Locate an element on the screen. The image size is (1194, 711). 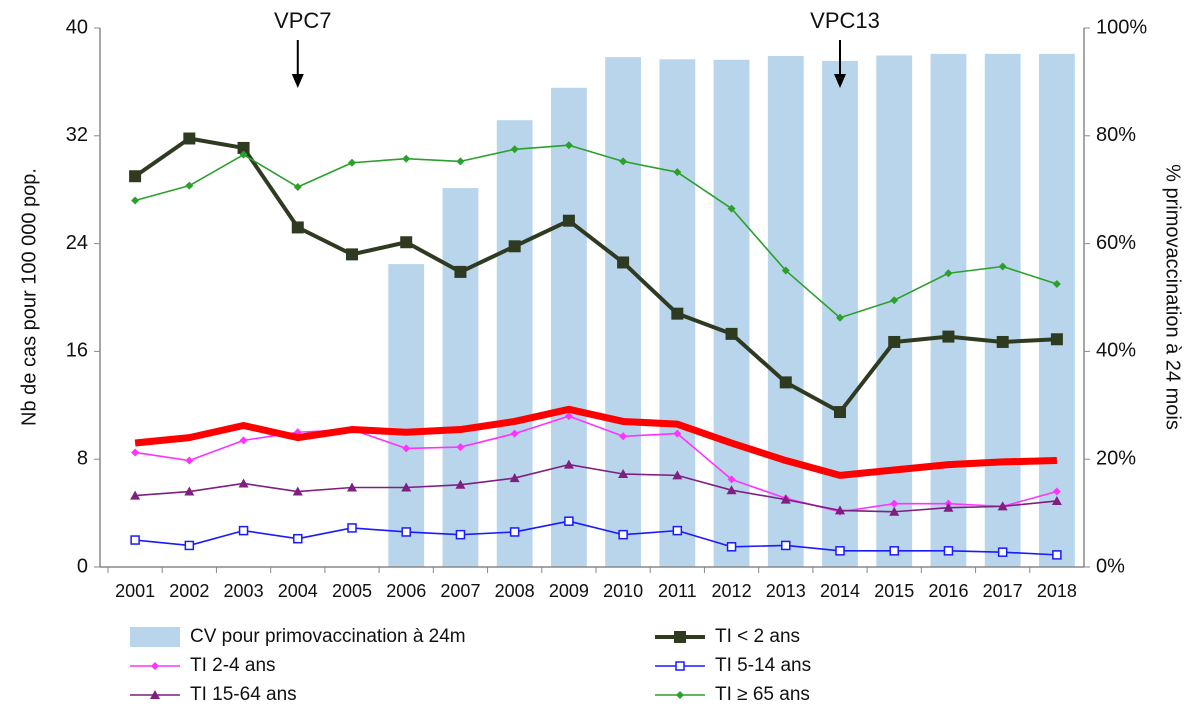
x-tick-label: 2016 is located at coordinates (948, 591).